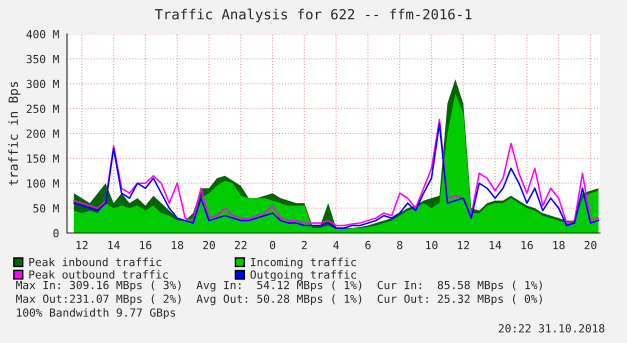 The height and width of the screenshot is (343, 627). What do you see at coordinates (336, 245) in the screenshot?
I see `x-tick-label: 4` at bounding box center [336, 245].